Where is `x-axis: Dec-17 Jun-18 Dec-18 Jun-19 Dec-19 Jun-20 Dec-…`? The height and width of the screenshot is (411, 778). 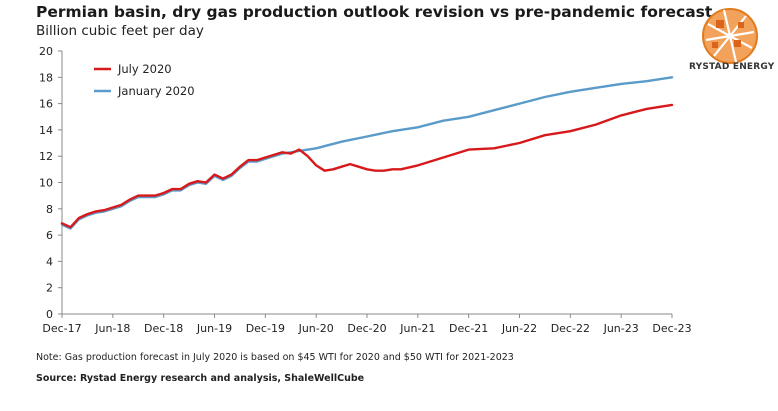
x-axis: Dec-17 Jun-18 Dec-18 Jun-19 Dec-19 Jun-20 Dec-… is located at coordinates (367, 324).